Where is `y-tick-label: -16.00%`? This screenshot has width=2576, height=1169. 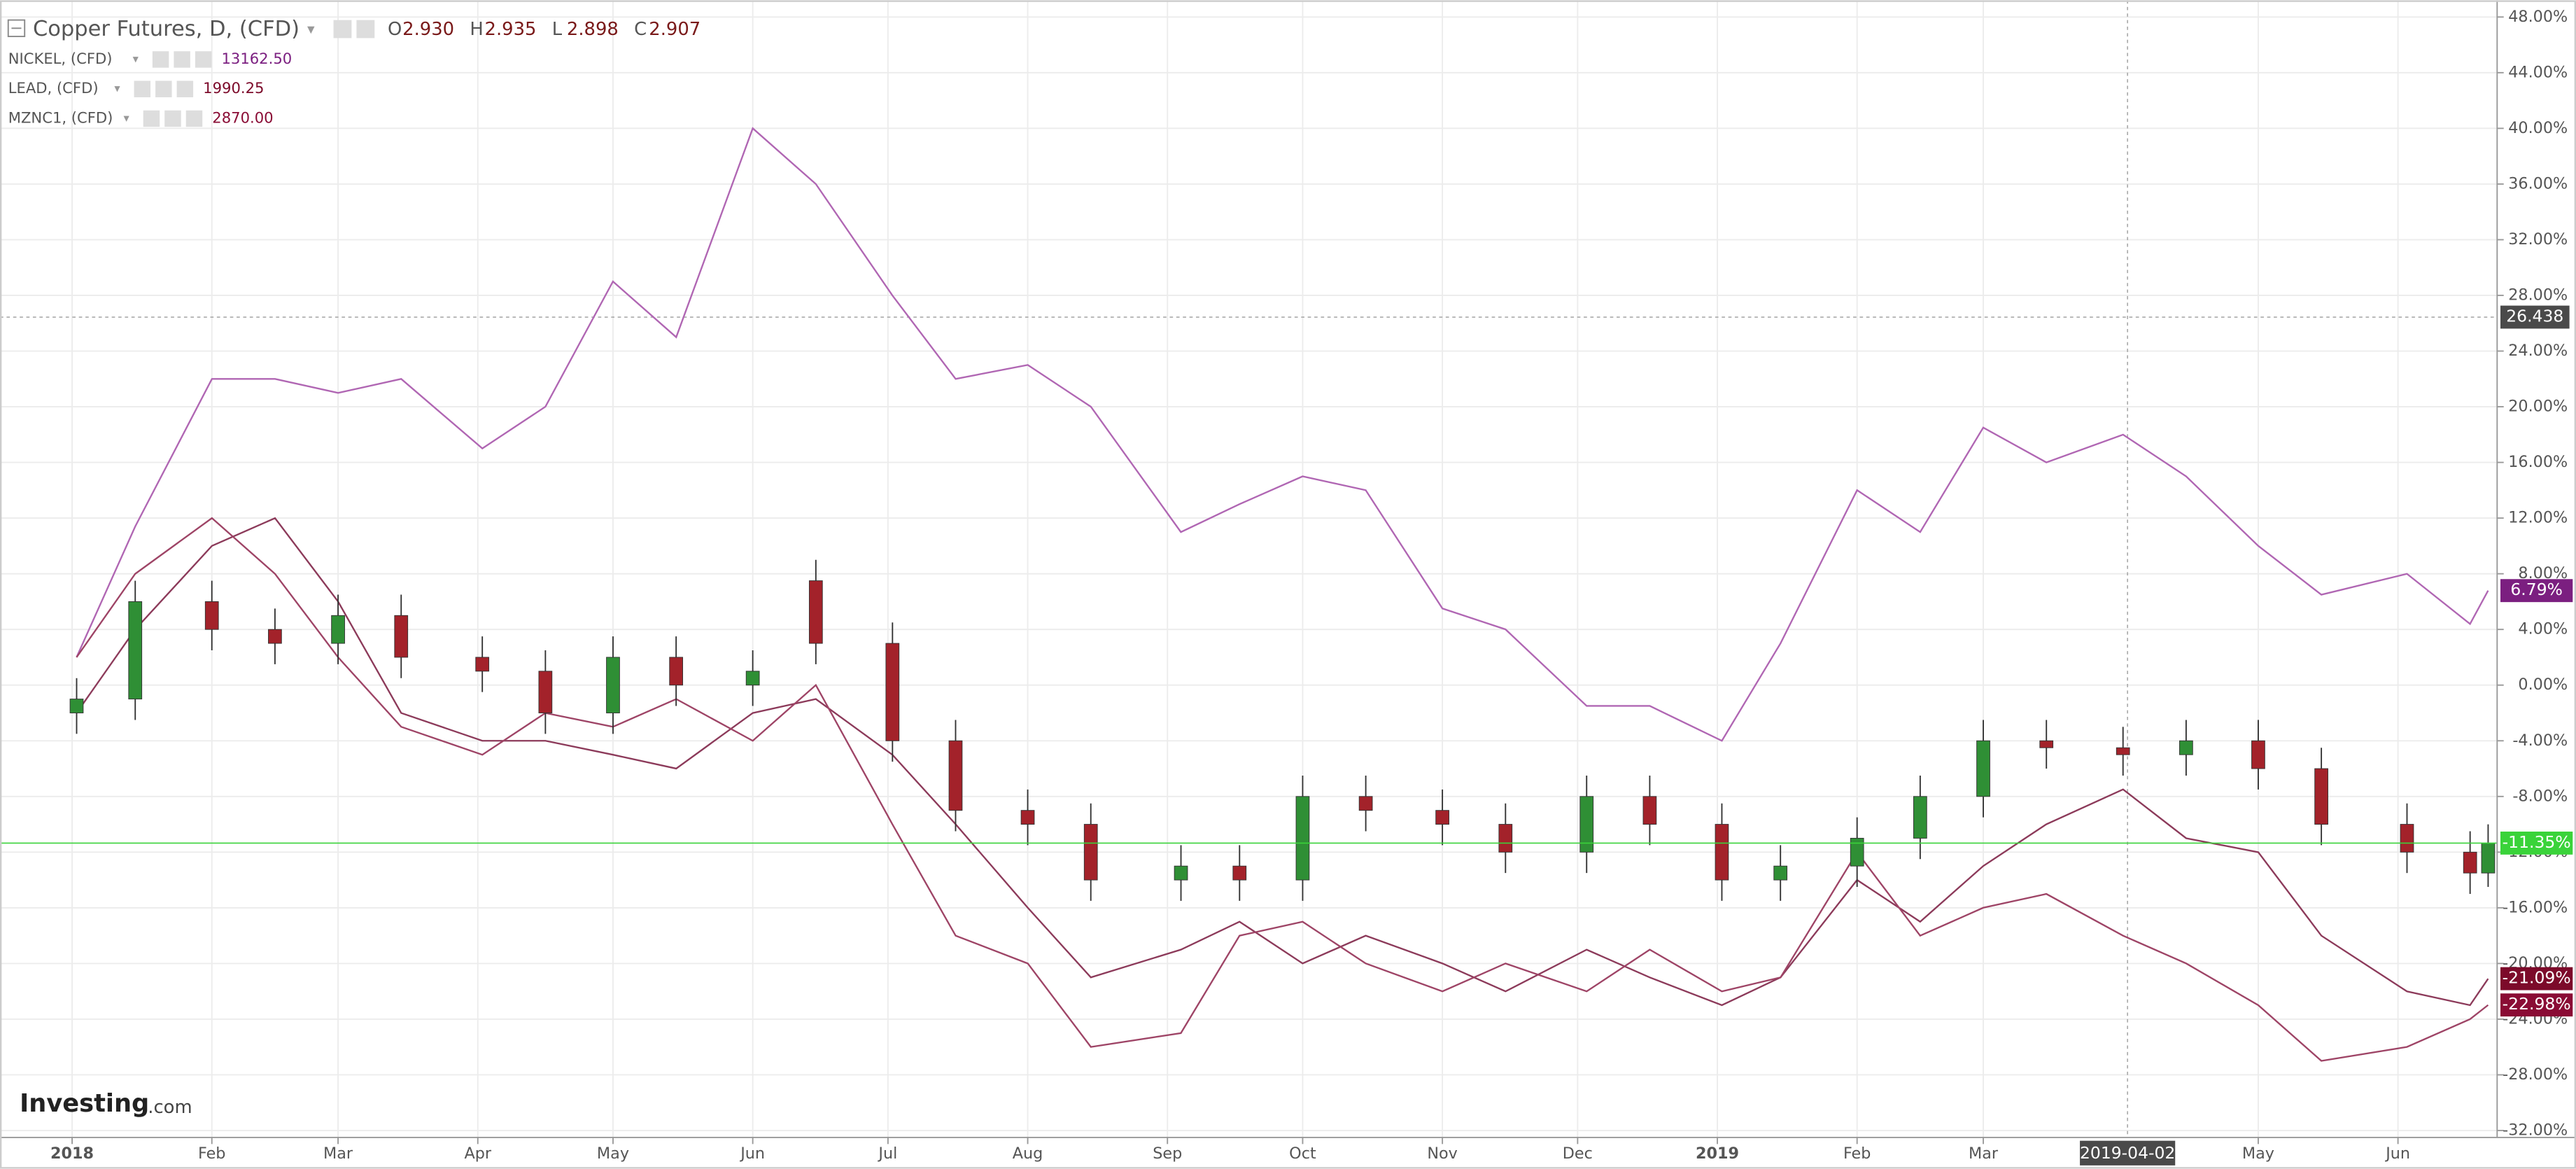
y-tick-label: -16.00% is located at coordinates (2535, 907).